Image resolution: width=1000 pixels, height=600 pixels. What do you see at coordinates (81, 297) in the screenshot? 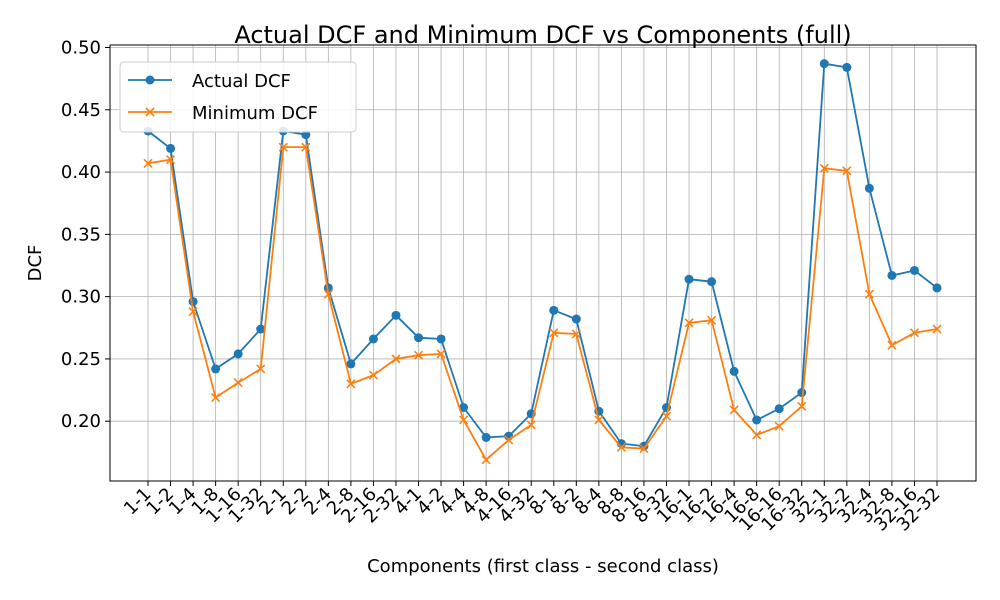
I see `y-tick-label: 0.30` at bounding box center [81, 297].